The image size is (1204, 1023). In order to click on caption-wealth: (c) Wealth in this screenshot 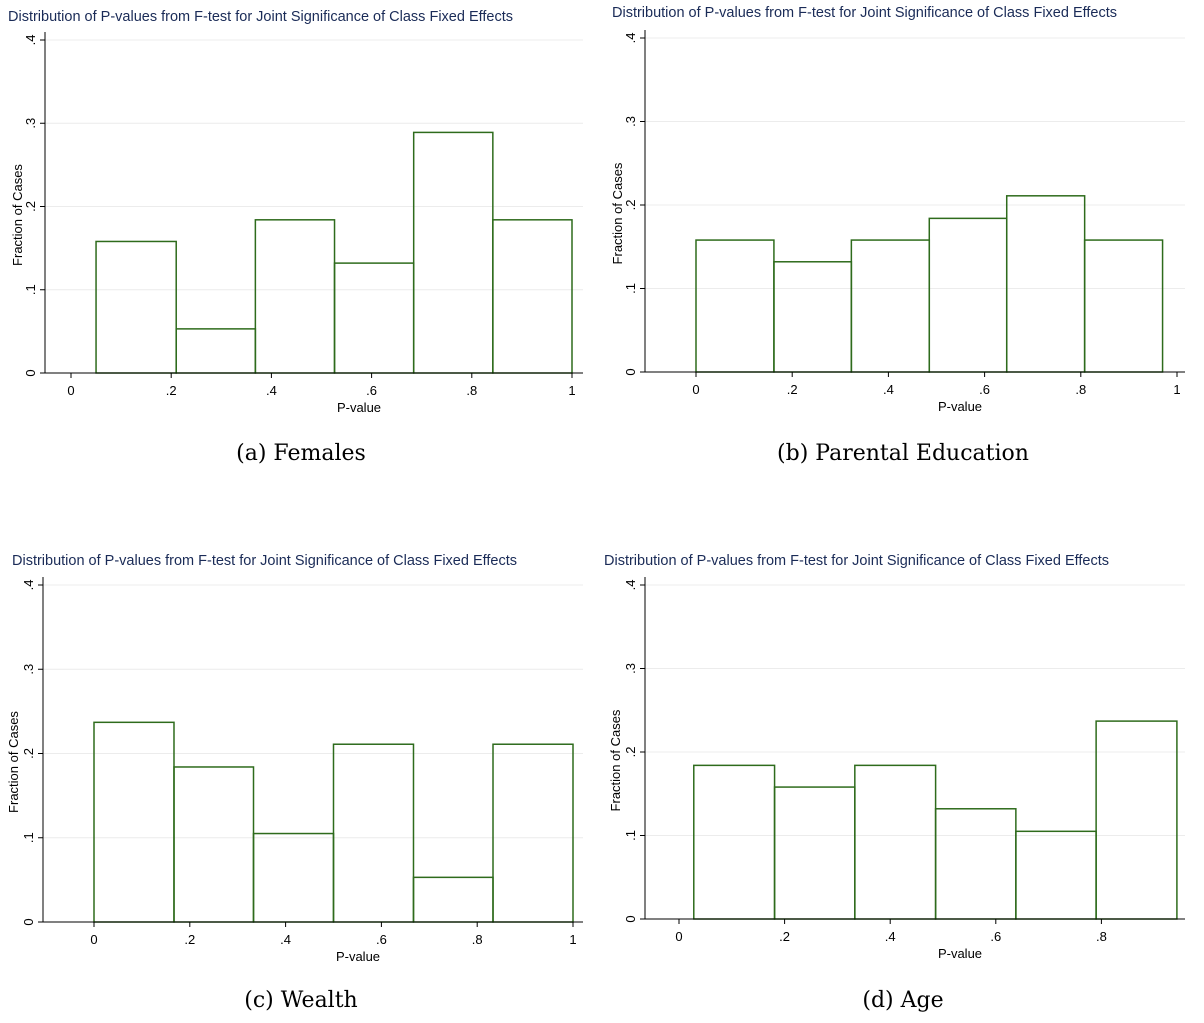, I will do `click(301, 1000)`.